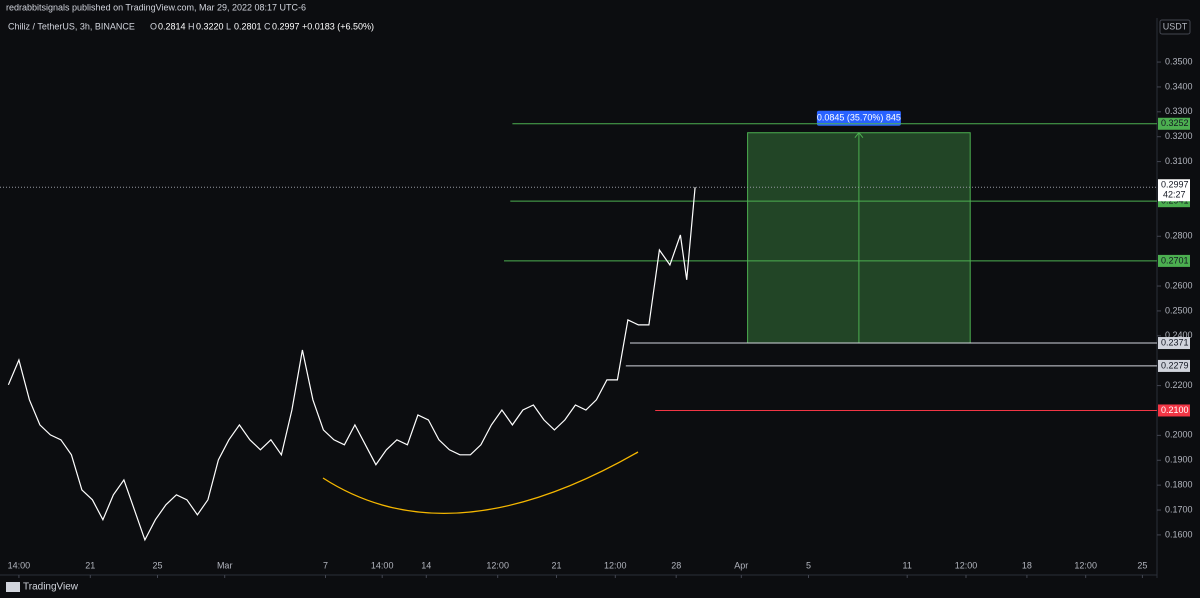 Image resolution: width=1200 pixels, height=598 pixels. What do you see at coordinates (286, 26) in the screenshot?
I see `ohlc-value: 0.2997` at bounding box center [286, 26].